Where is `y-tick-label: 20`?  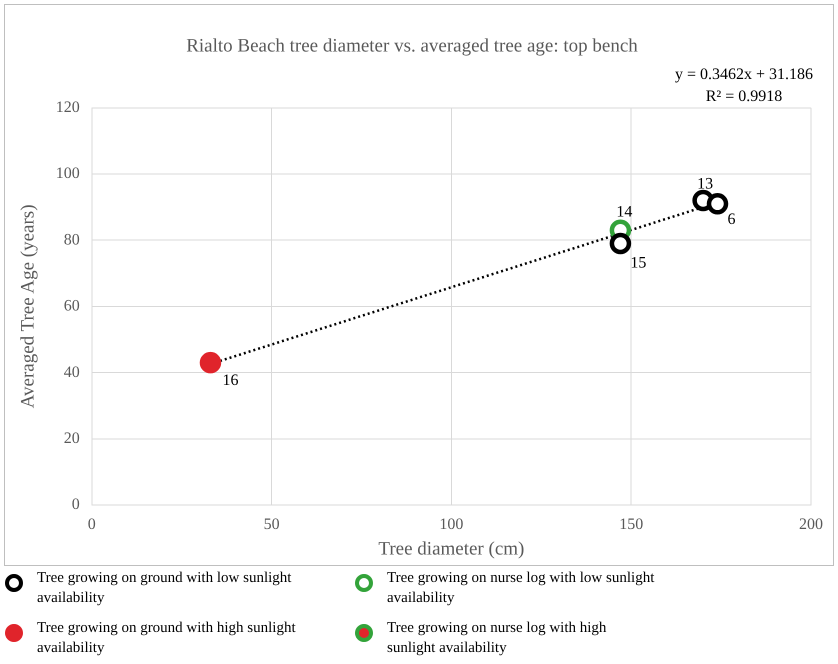
y-tick-label: 20 is located at coordinates (72, 439).